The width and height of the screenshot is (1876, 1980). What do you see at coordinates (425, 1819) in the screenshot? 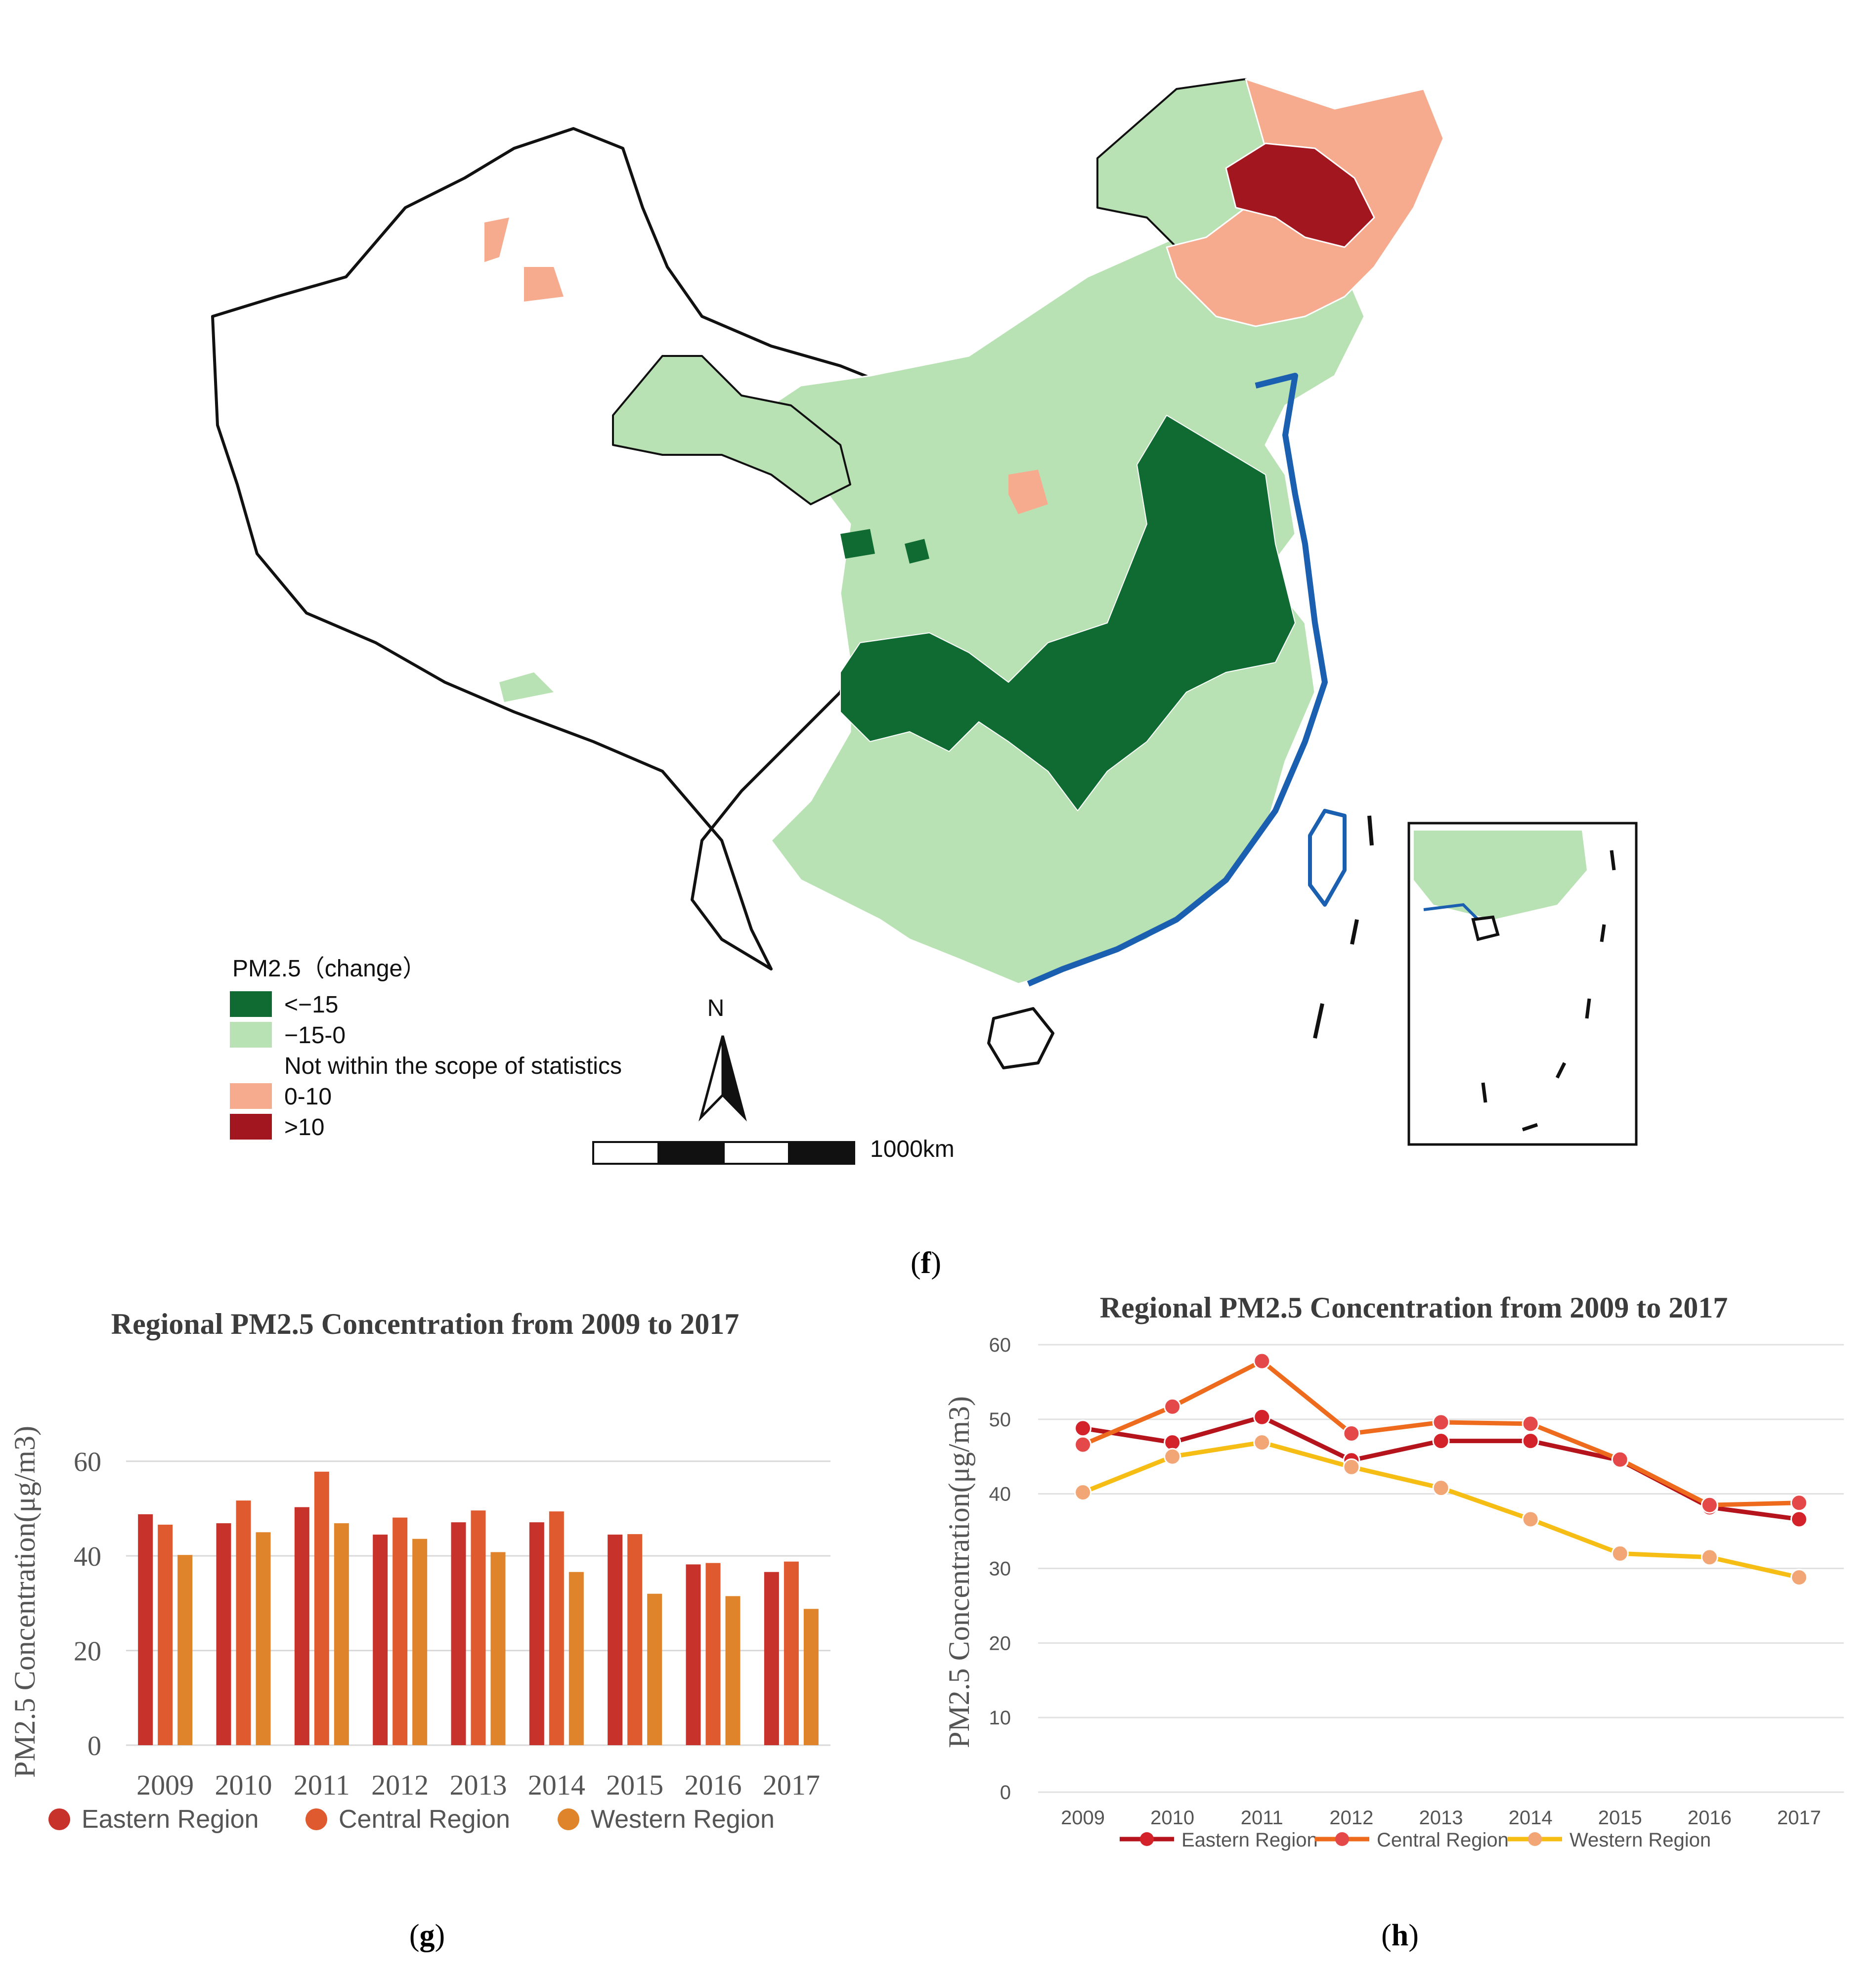
I see `bar-legend-label-2: Central Region` at bounding box center [425, 1819].